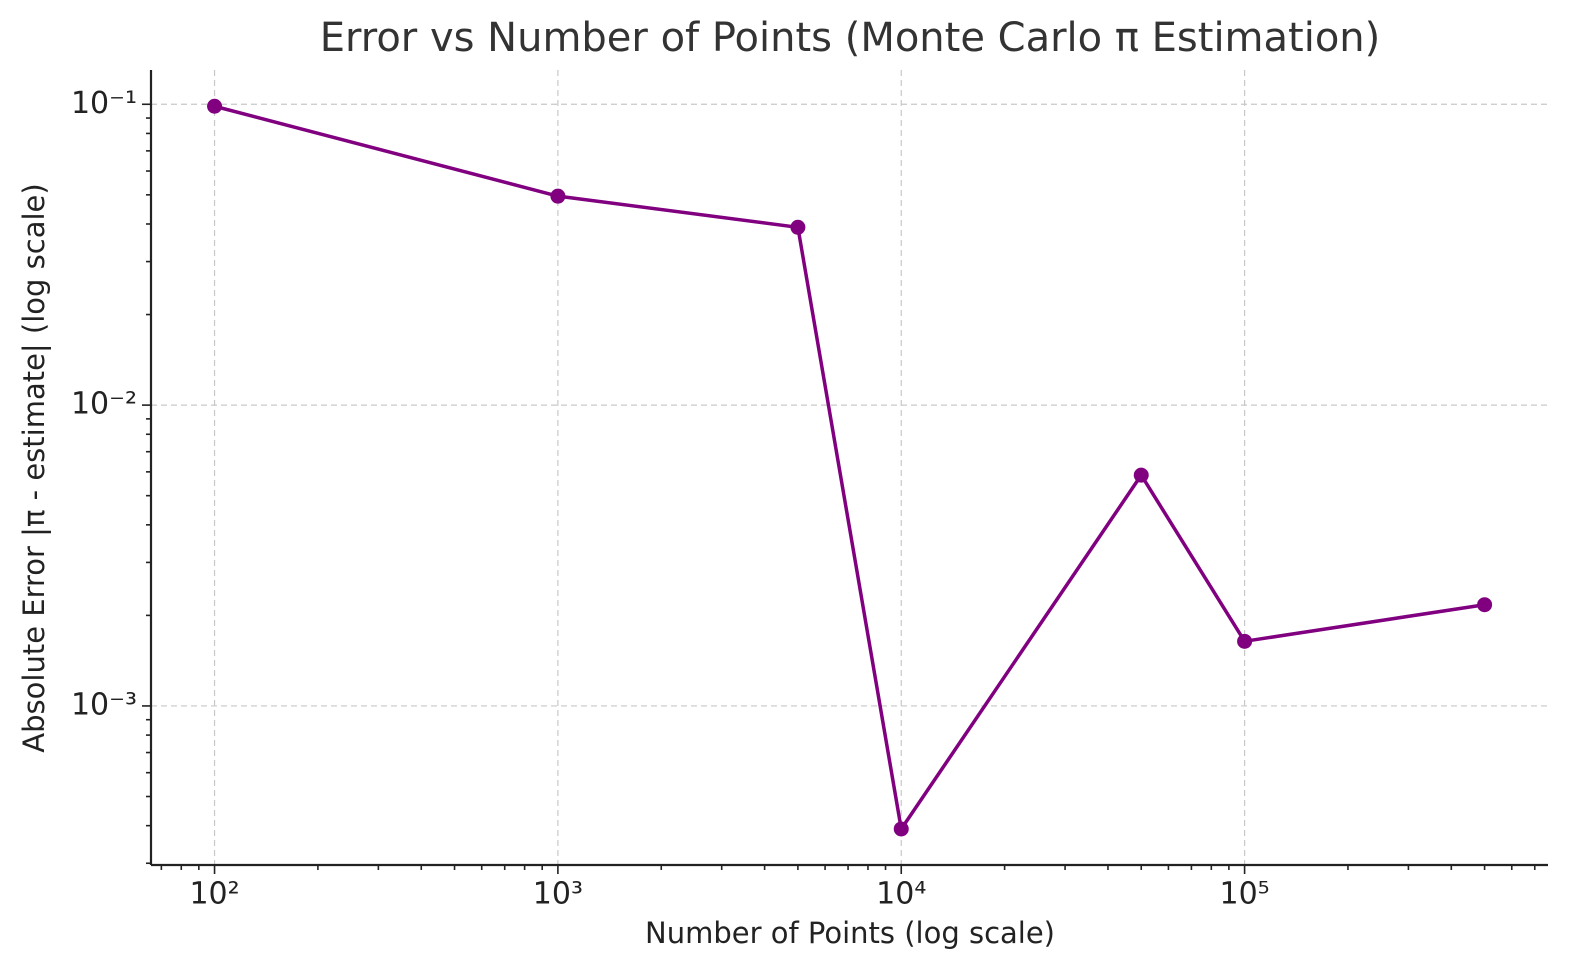 Image resolution: width=1580 pixels, height=980 pixels. Describe the element at coordinates (214, 894) in the screenshot. I see `x-tick-label: 10²` at that location.